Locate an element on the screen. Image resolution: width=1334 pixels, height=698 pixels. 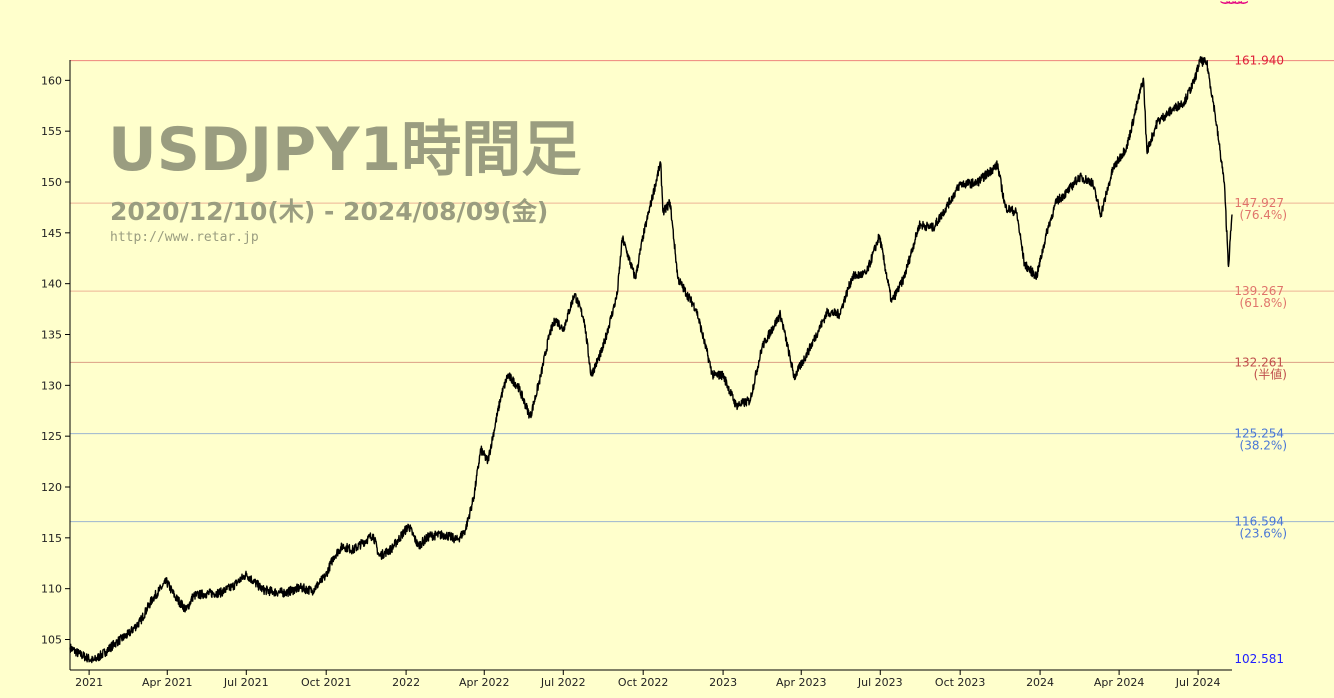
site-url: http://www.retar.jp is located at coordinates (184, 237).